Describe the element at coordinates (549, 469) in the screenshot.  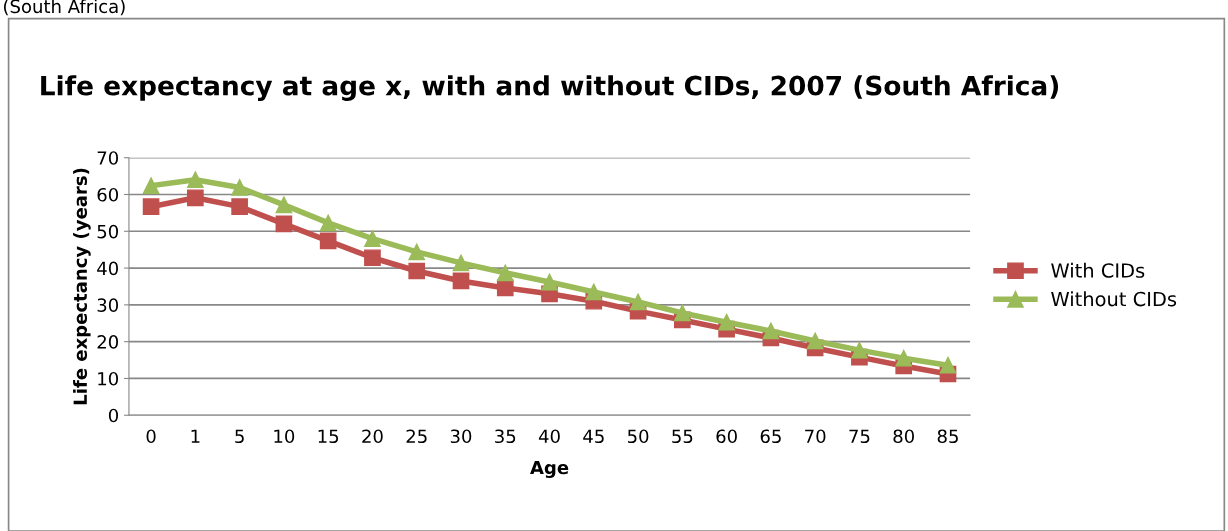
I see `x-axis-title: Age` at that location.